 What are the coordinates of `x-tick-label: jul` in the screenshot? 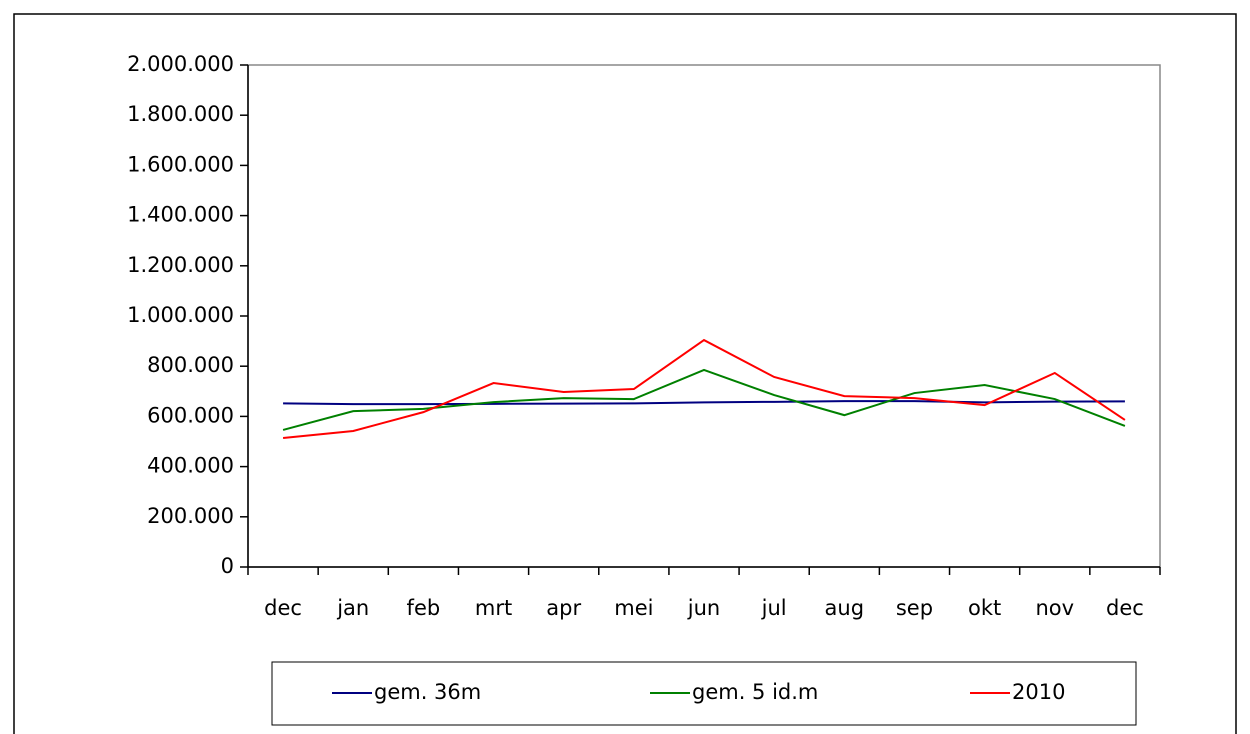 It's located at (774, 608).